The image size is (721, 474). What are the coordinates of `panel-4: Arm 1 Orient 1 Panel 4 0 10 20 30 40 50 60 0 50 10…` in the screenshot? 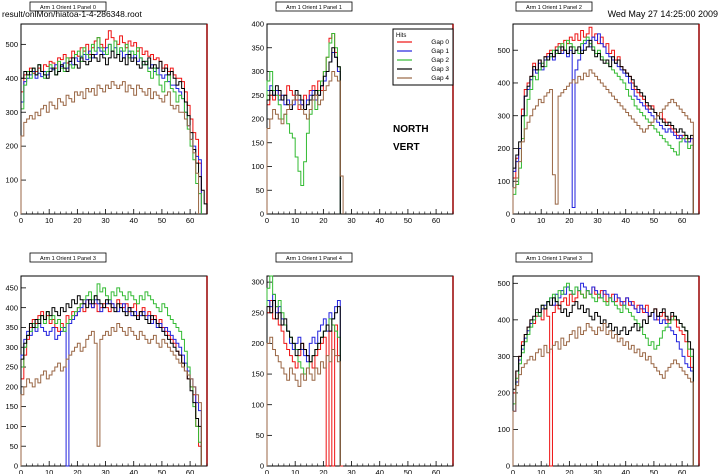 It's located at (352, 363).